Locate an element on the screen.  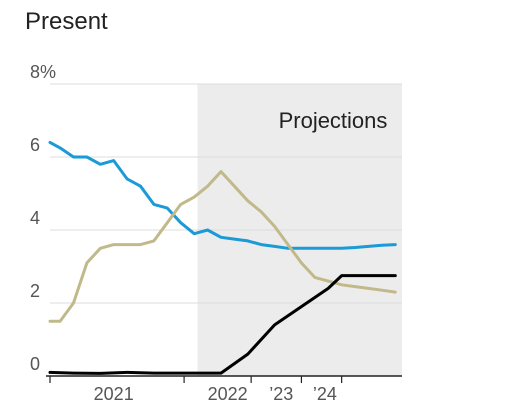
y-tick-label: 6 is located at coordinates (35, 145).